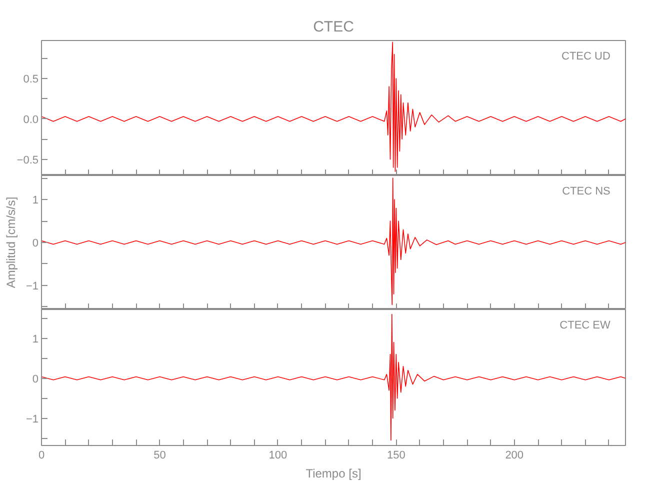 Image resolution: width=650 pixels, height=500 pixels. What do you see at coordinates (333, 27) in the screenshot?
I see `chart-title: CTEC` at bounding box center [333, 27].